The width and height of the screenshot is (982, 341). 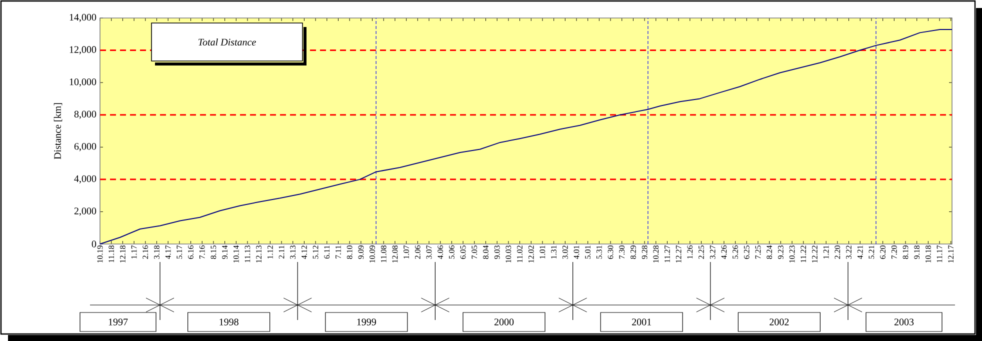 What do you see at coordinates (939, 253) in the screenshot?
I see `x-tick-label: 11.17` at bounding box center [939, 253].